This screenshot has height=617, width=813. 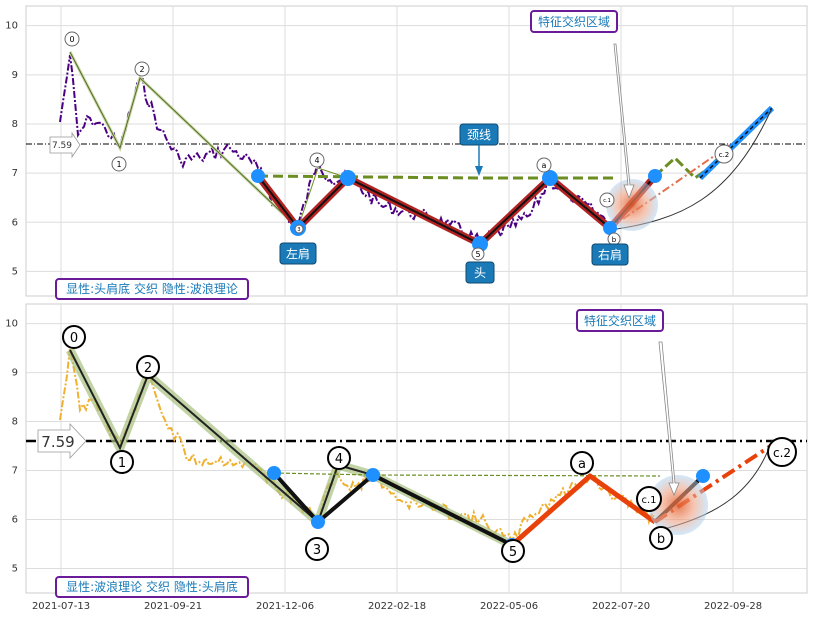 I want to click on bottom-wave-label-a: a, so click(x=582, y=463).